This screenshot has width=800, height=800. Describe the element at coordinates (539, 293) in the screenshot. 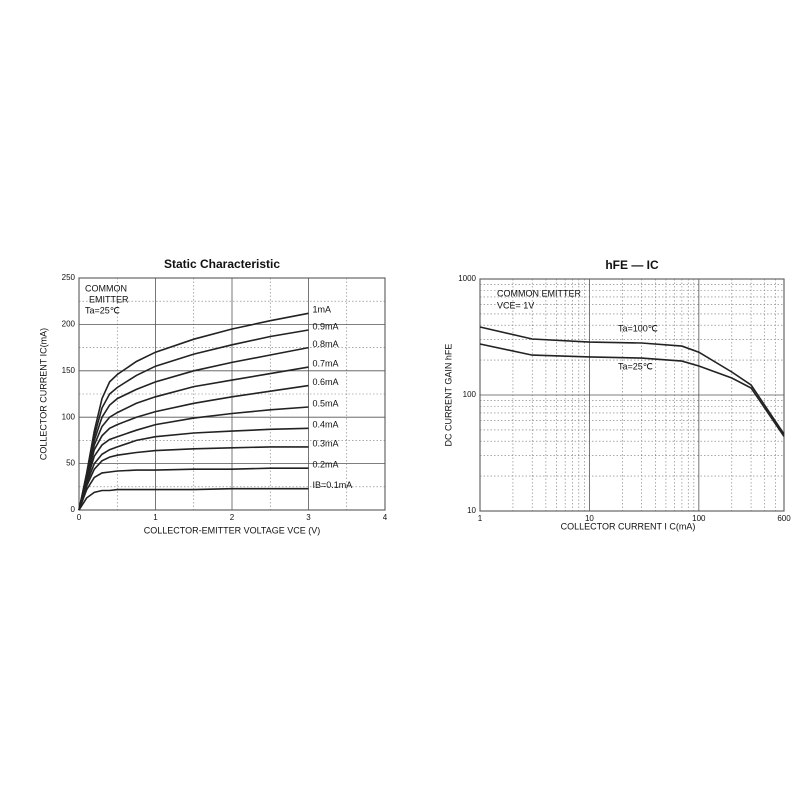

I see `annotation: COMMON EMITTER` at that location.